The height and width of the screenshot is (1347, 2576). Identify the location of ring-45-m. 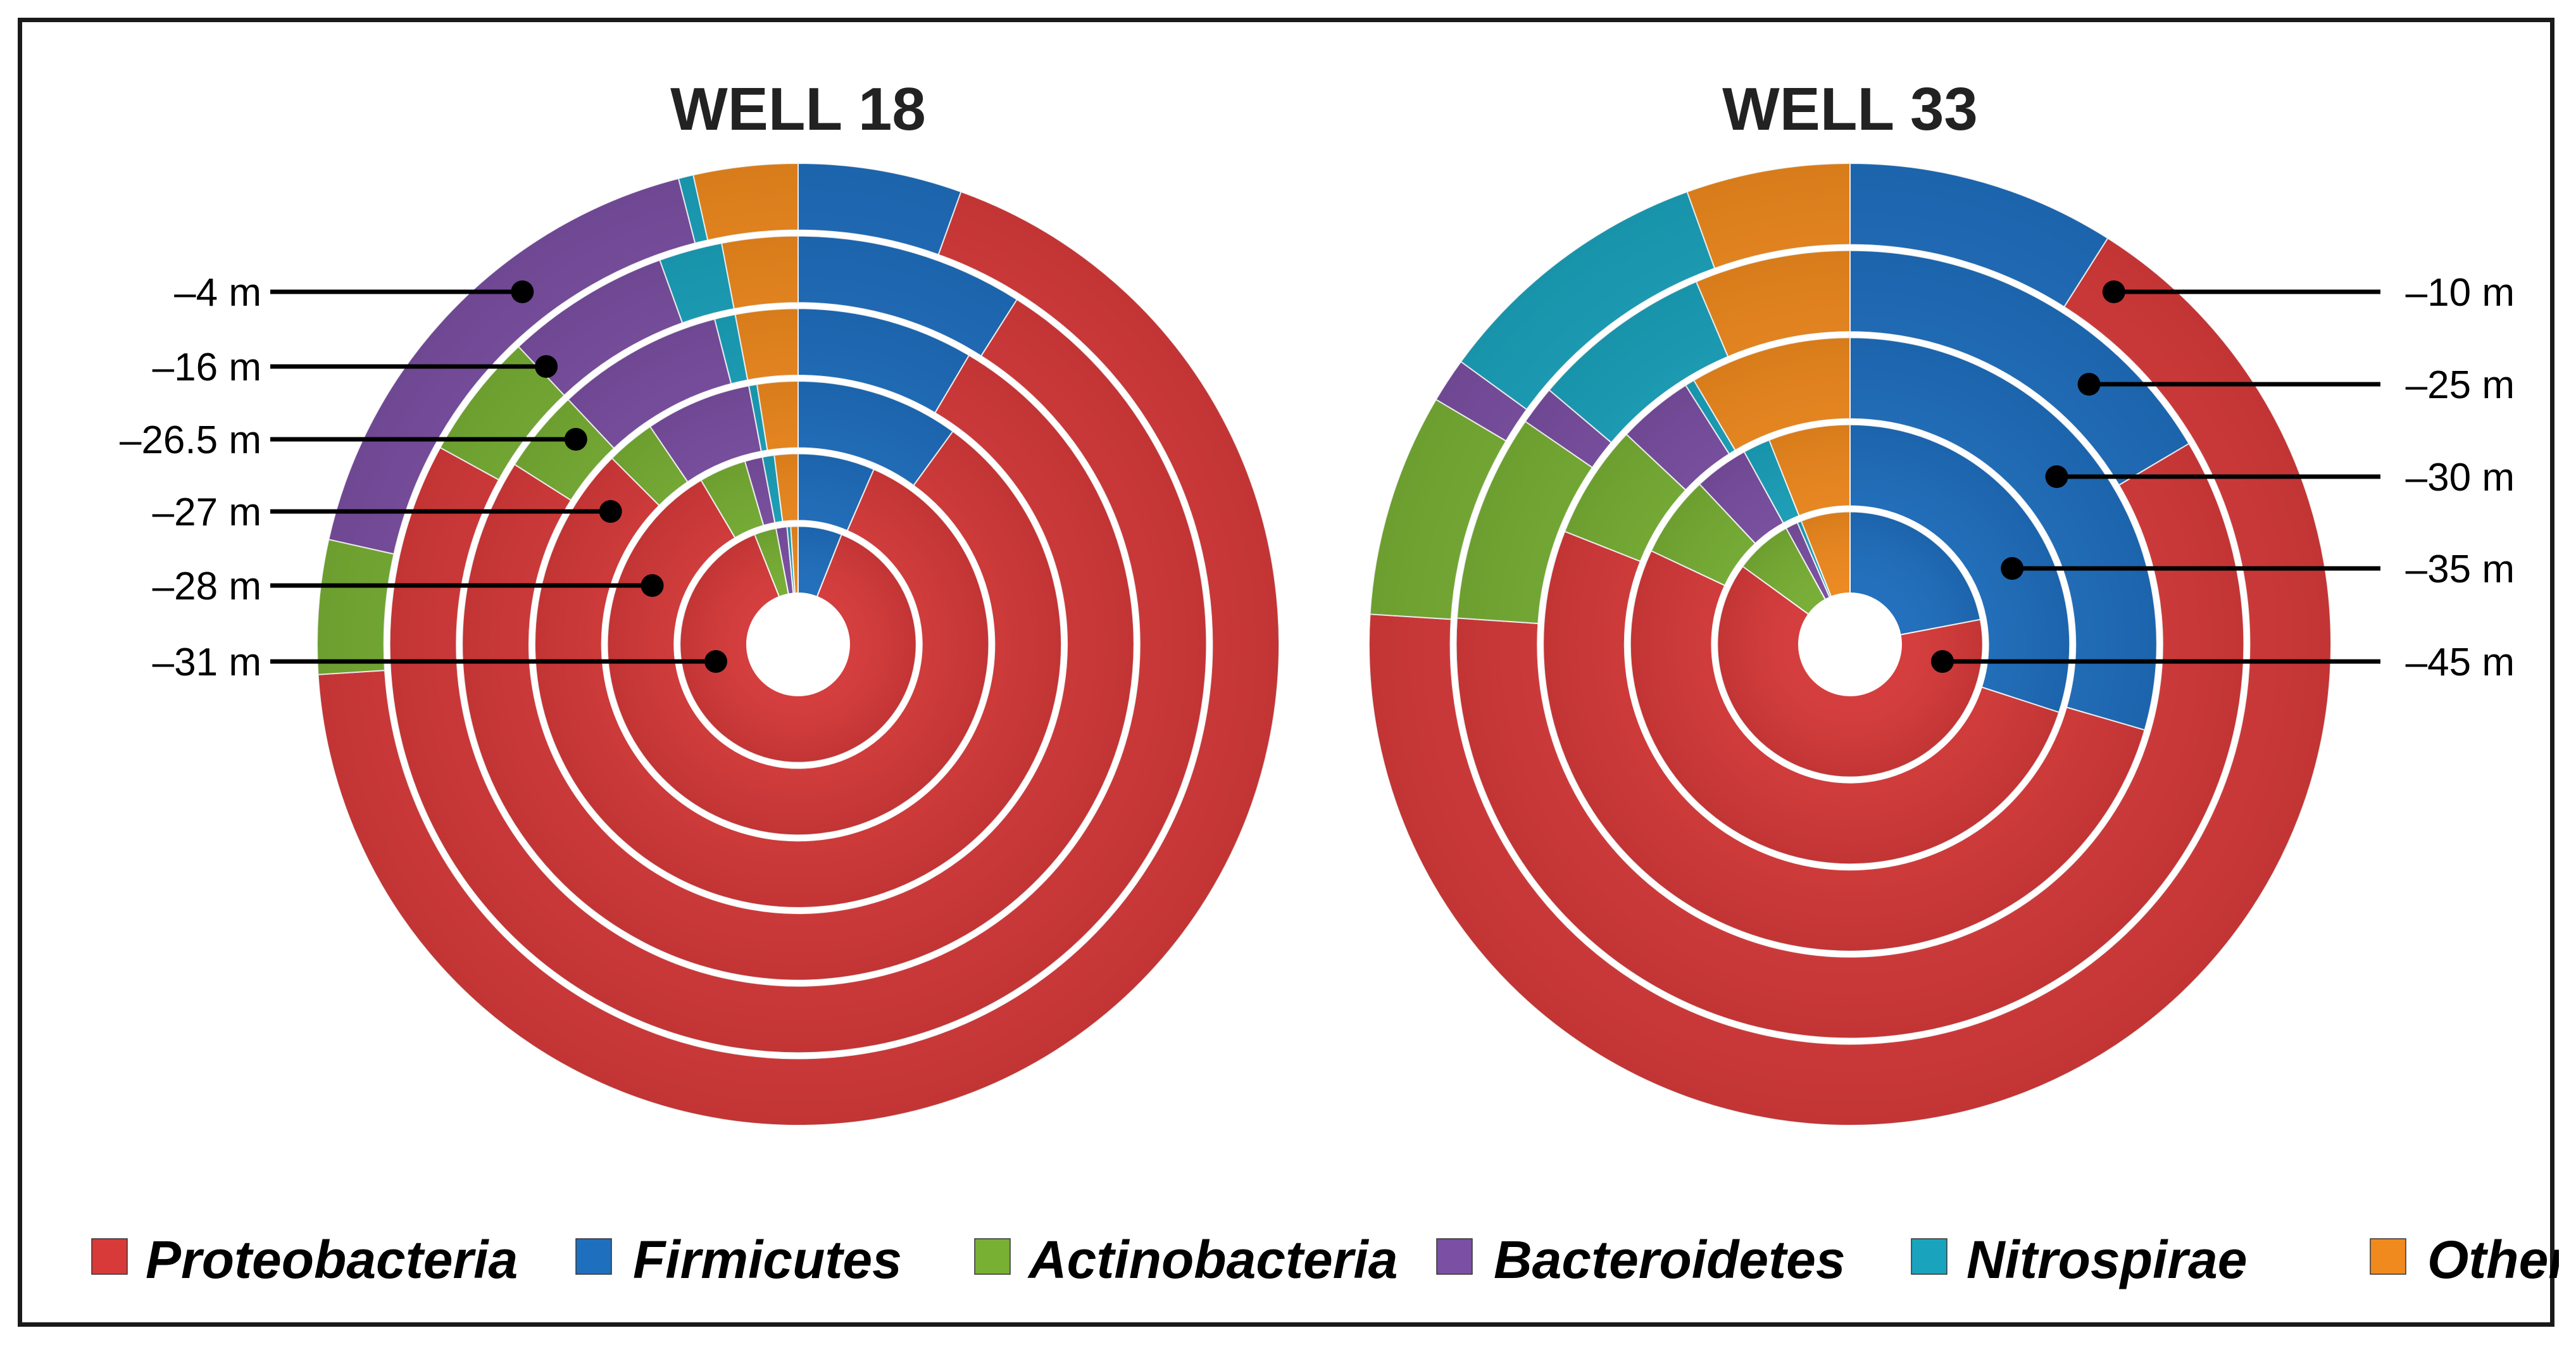
(1850, 644).